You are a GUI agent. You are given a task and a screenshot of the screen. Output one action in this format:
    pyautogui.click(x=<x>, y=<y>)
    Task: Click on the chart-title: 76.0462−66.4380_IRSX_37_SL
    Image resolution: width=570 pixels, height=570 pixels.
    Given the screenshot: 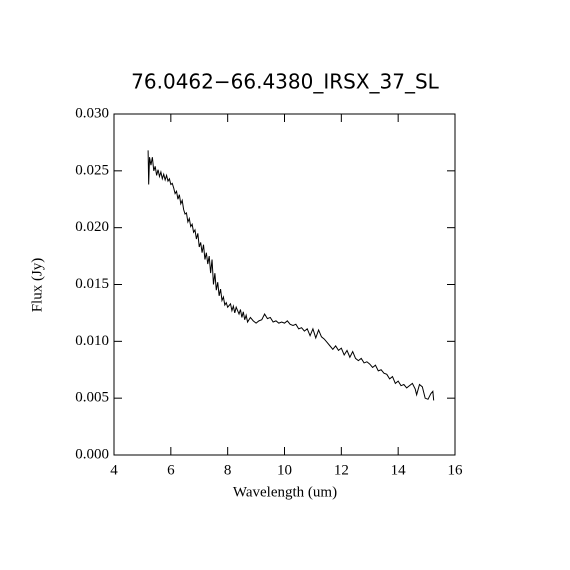 What is the action you would take?
    pyautogui.click(x=285, y=82)
    